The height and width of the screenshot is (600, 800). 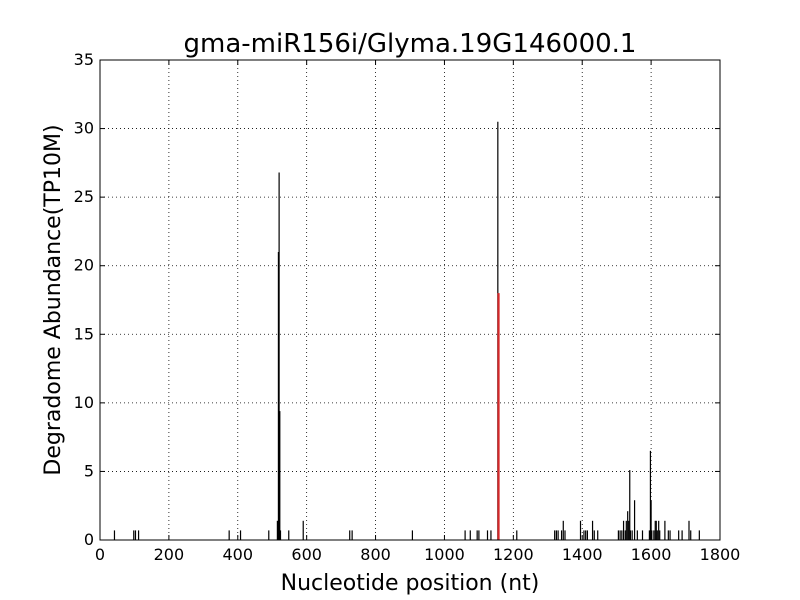 What do you see at coordinates (513, 554) in the screenshot?
I see `x-tick-label: 1200` at bounding box center [513, 554].